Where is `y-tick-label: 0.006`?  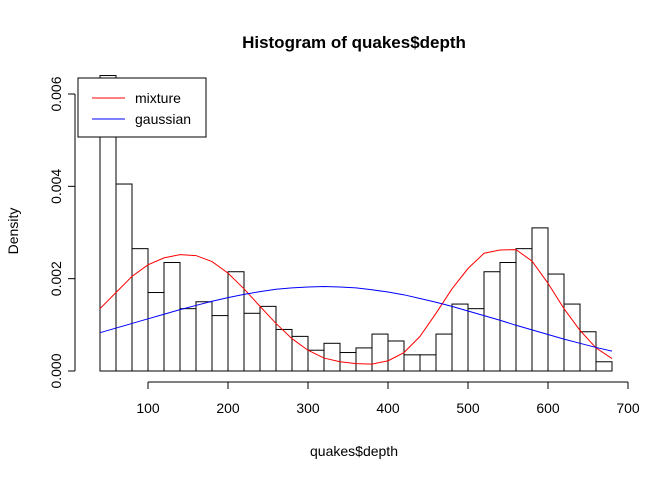 y-tick-label: 0.006 is located at coordinates (56, 93).